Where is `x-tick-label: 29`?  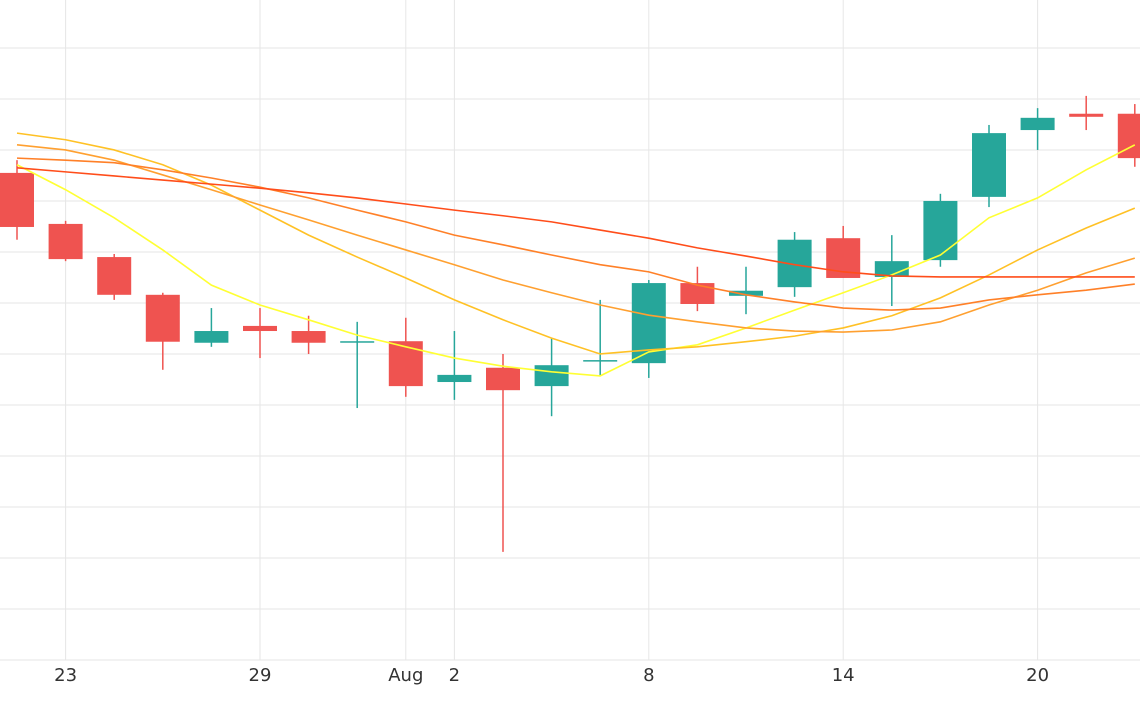
x-tick-label: 29 is located at coordinates (260, 675).